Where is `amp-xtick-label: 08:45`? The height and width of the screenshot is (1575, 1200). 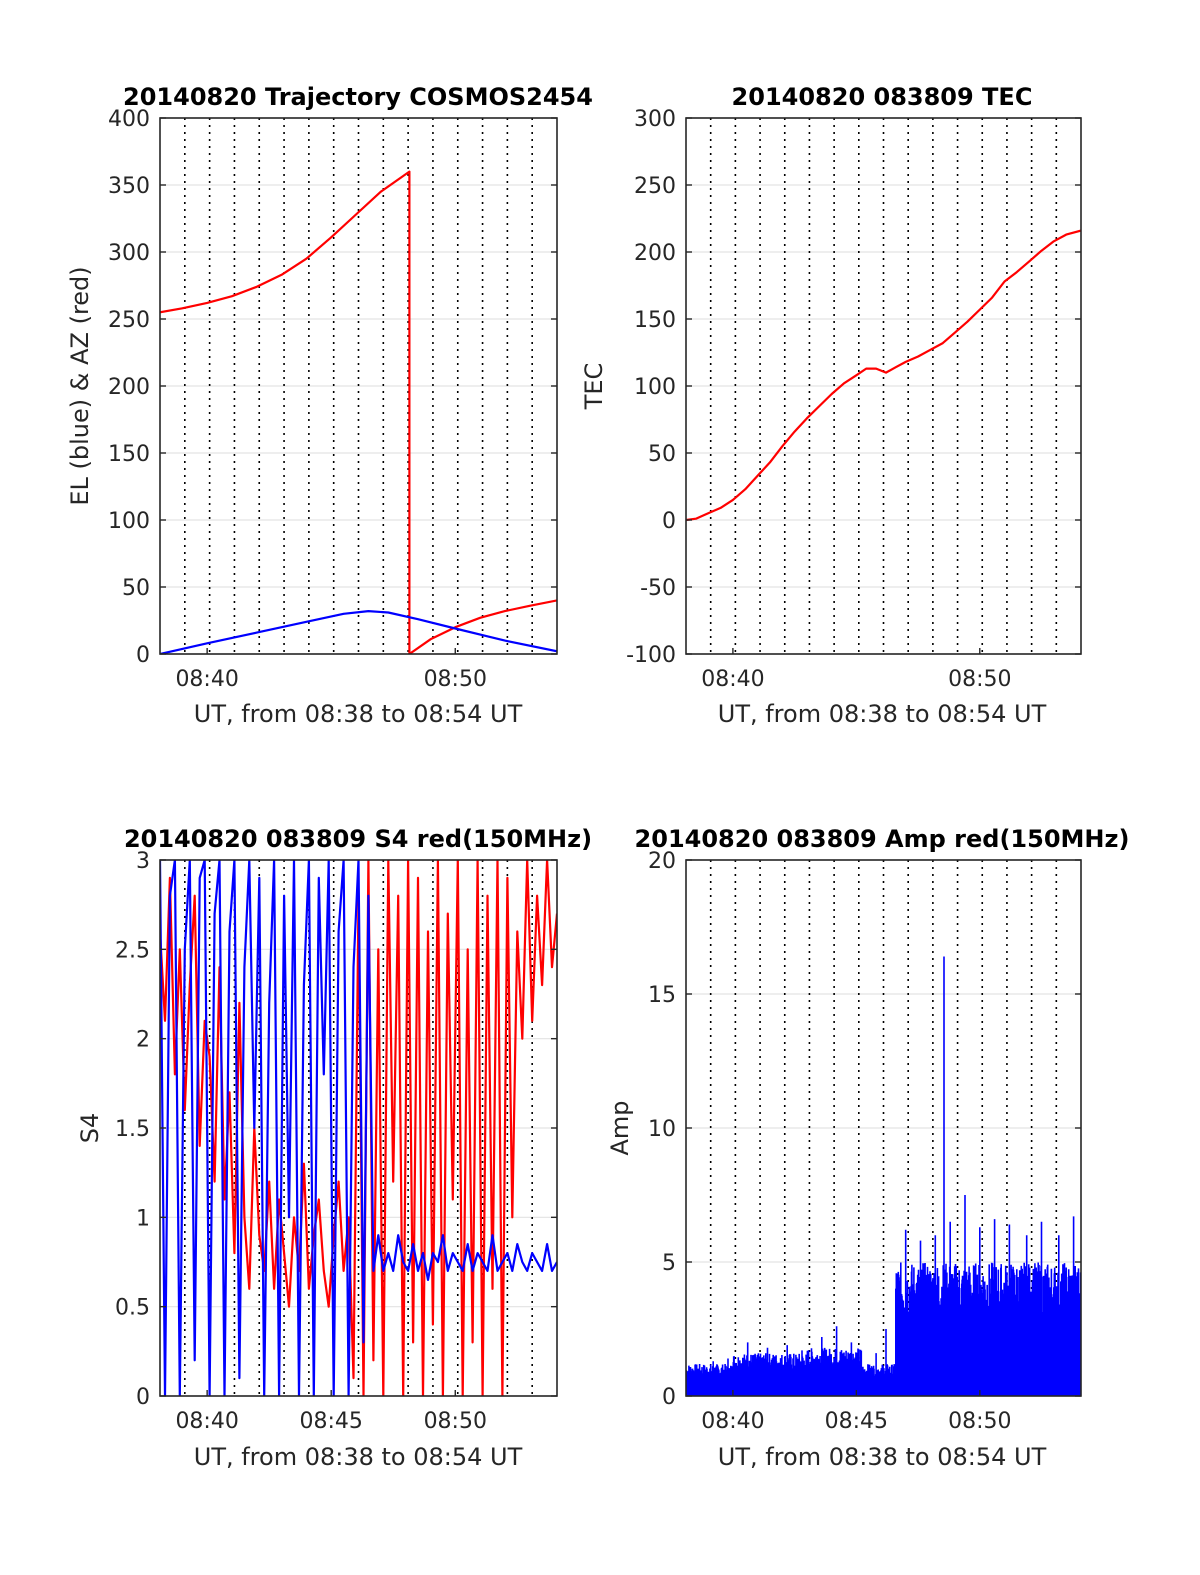
amp-xtick-label: 08:45 is located at coordinates (856, 1421).